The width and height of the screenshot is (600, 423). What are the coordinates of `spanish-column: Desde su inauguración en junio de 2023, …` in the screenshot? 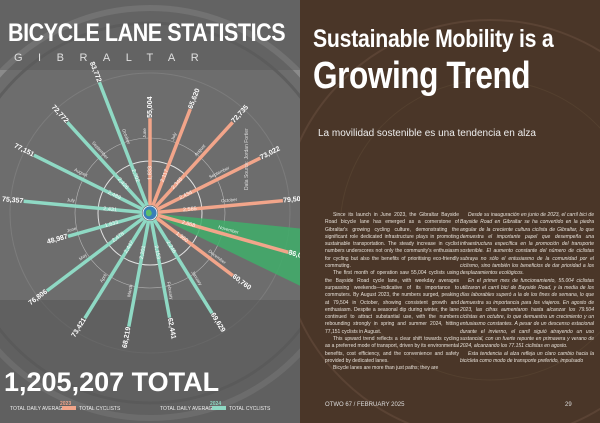 It's located at (527, 288).